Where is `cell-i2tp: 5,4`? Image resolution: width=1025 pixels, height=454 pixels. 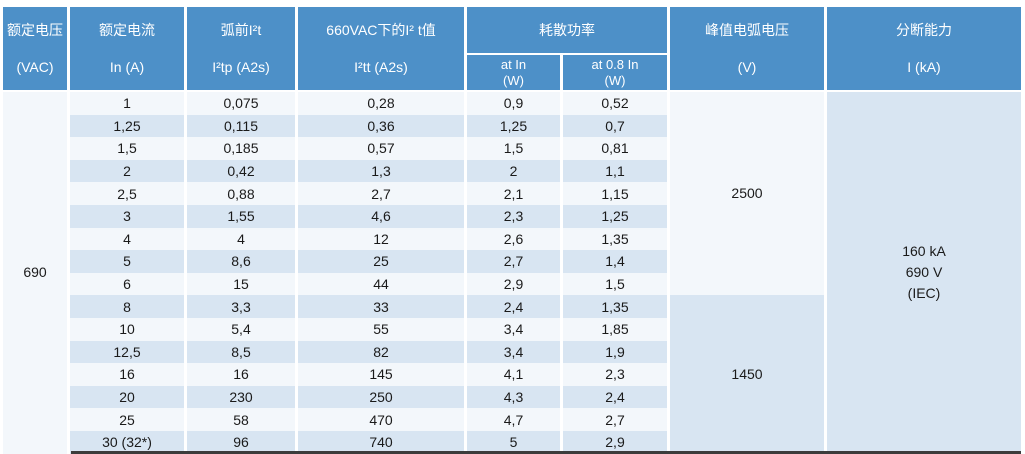
cell-i2tp: 5,4 is located at coordinates (242, 329).